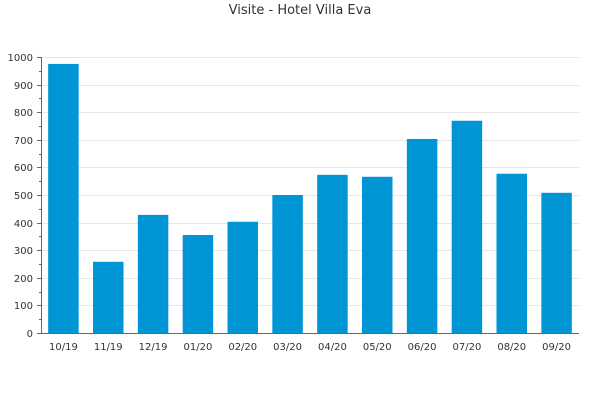  I want to click on chart-title: Visite - Hotel Villa Eva, so click(300, 10).